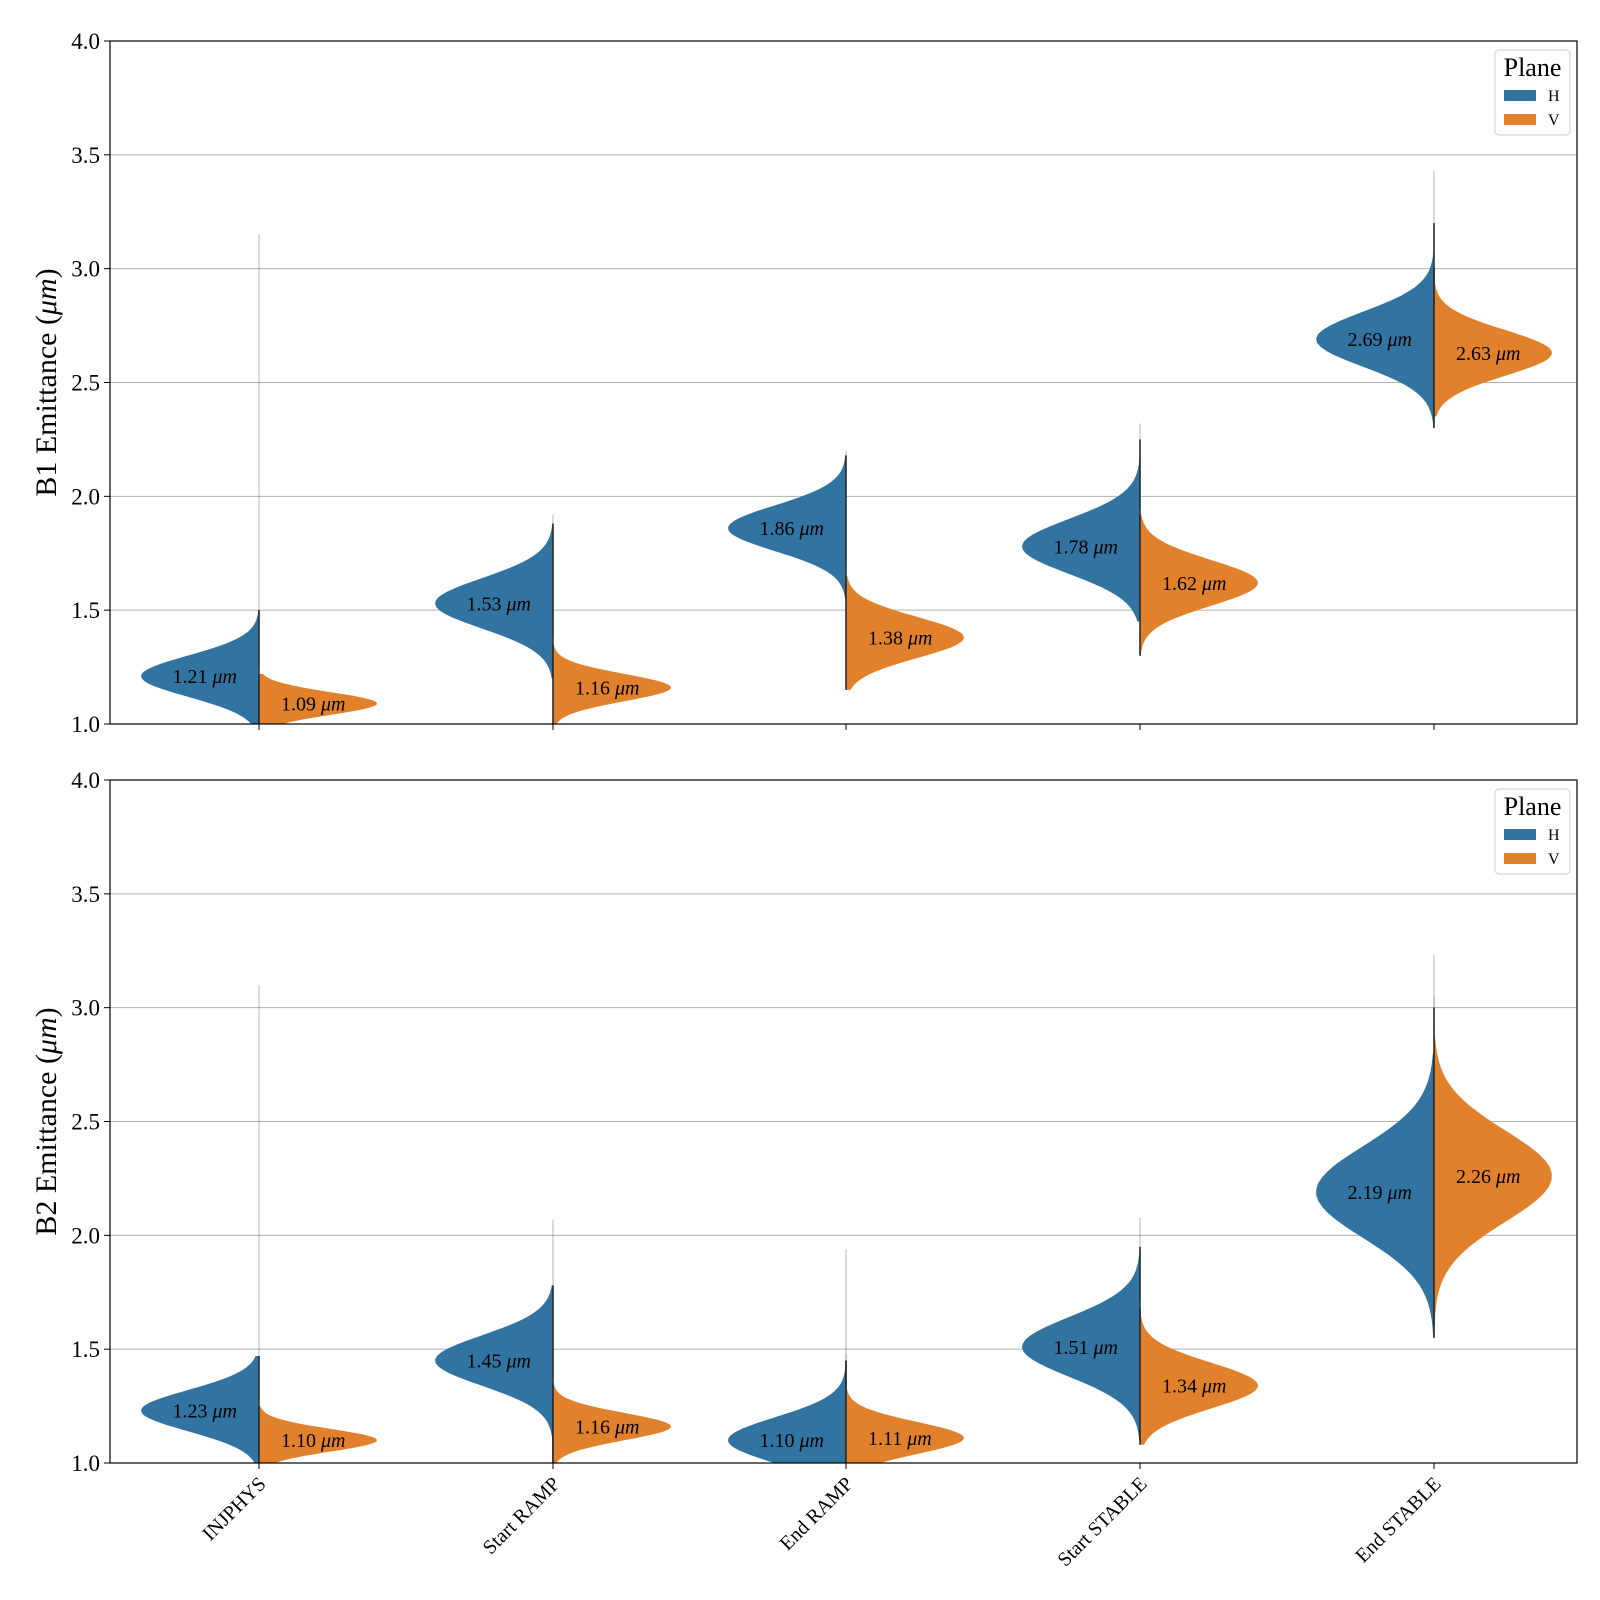 This screenshot has width=1600, height=1600. I want to click on median-annotation: 1.34 μm, so click(1194, 1387).